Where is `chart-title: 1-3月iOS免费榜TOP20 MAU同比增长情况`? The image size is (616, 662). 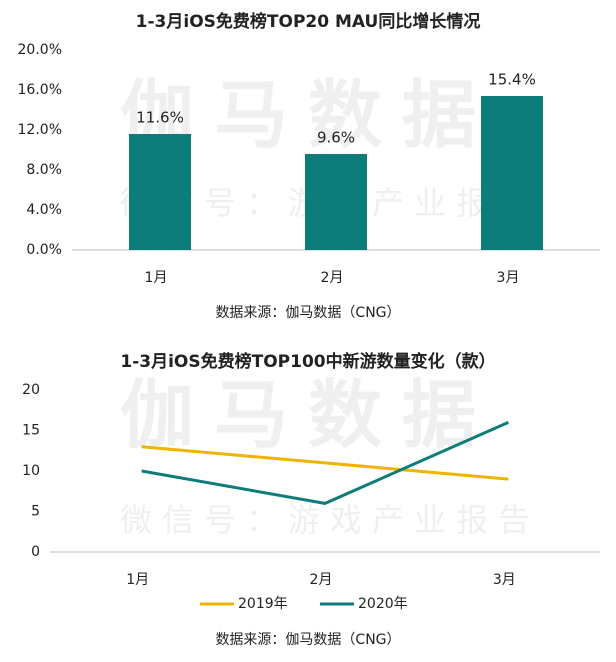
chart-title: 1-3月iOS免费榜TOP20 MAU同比增长情况 is located at coordinates (308, 21).